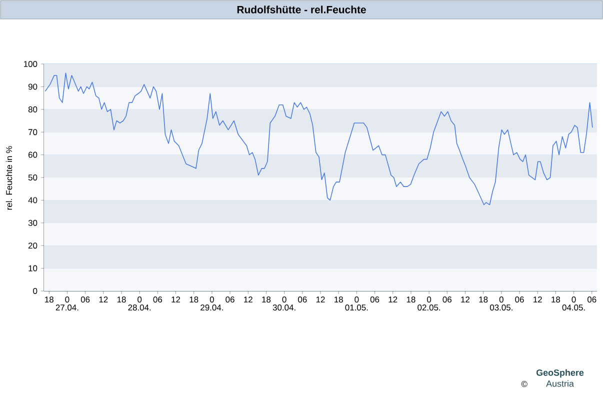 The height and width of the screenshot is (400, 603). I want to click on chart-title: Rudolfshütte - rel.Feuchte, so click(301, 10).